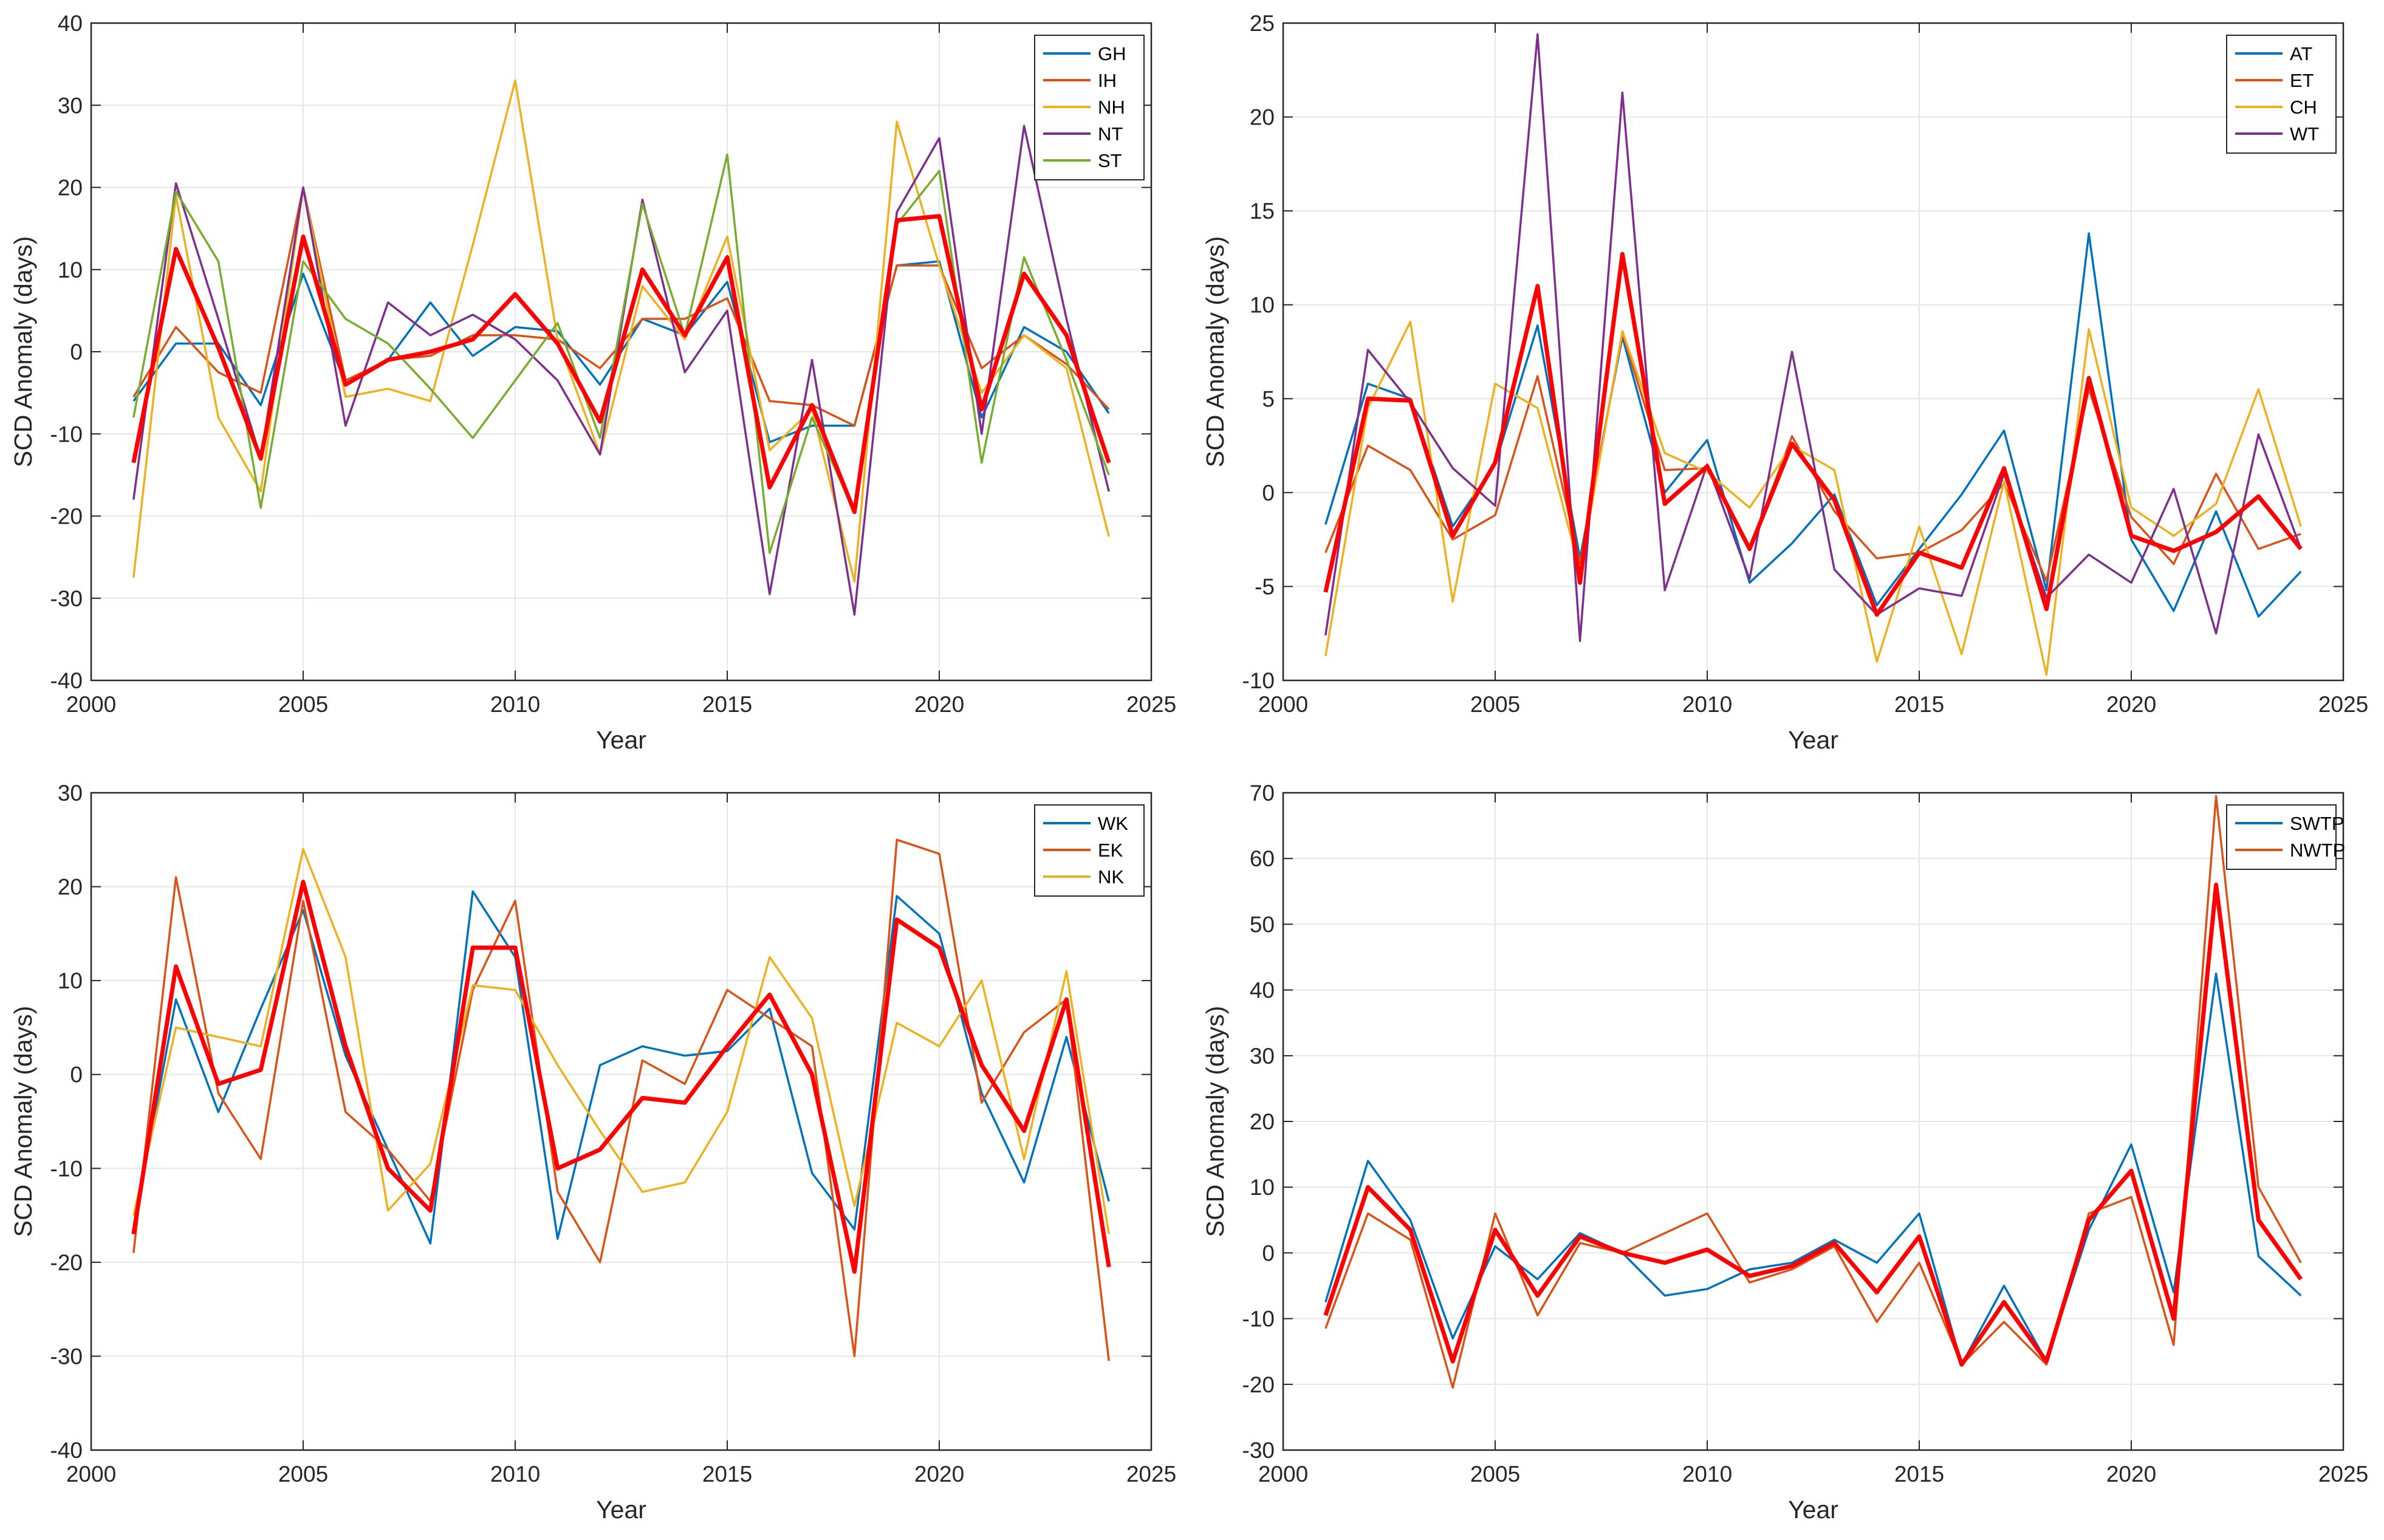 The image size is (2384, 1540). I want to click on legend-label-nh: NH, so click(1111, 107).